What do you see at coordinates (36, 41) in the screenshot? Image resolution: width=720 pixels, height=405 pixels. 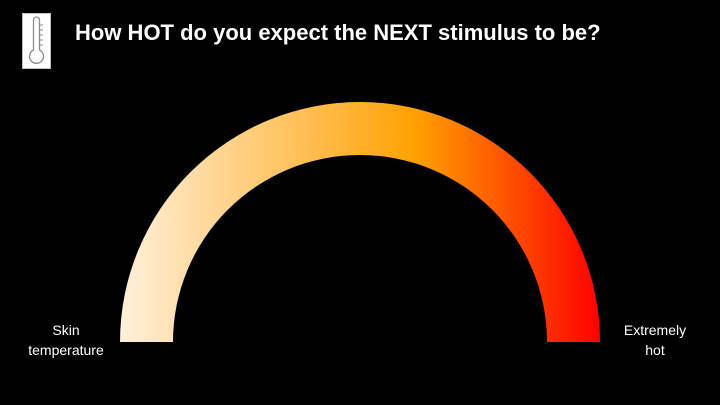 I see `thermometer-icon` at bounding box center [36, 41].